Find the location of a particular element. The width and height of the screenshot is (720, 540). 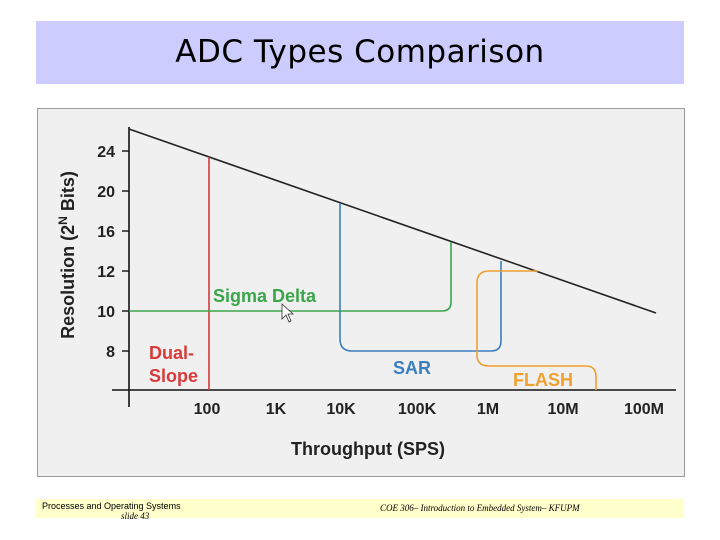

sar-boundary is located at coordinates (420, 277).